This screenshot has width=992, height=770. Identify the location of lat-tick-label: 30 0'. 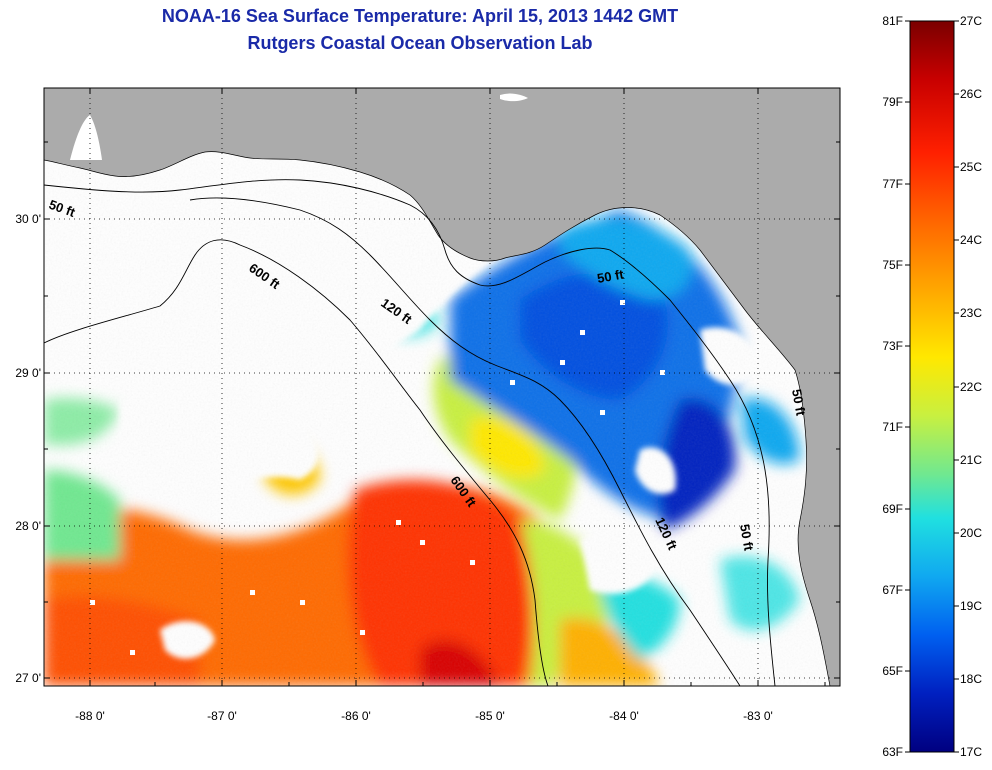
(28, 219).